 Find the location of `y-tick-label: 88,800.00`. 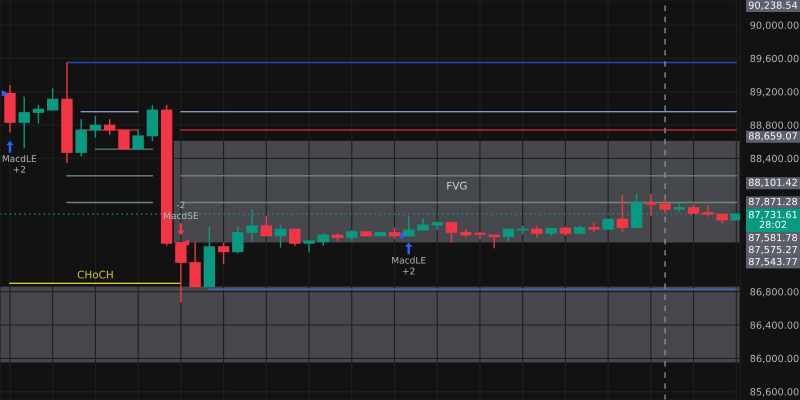

y-tick-label: 88,800.00 is located at coordinates (774, 125).